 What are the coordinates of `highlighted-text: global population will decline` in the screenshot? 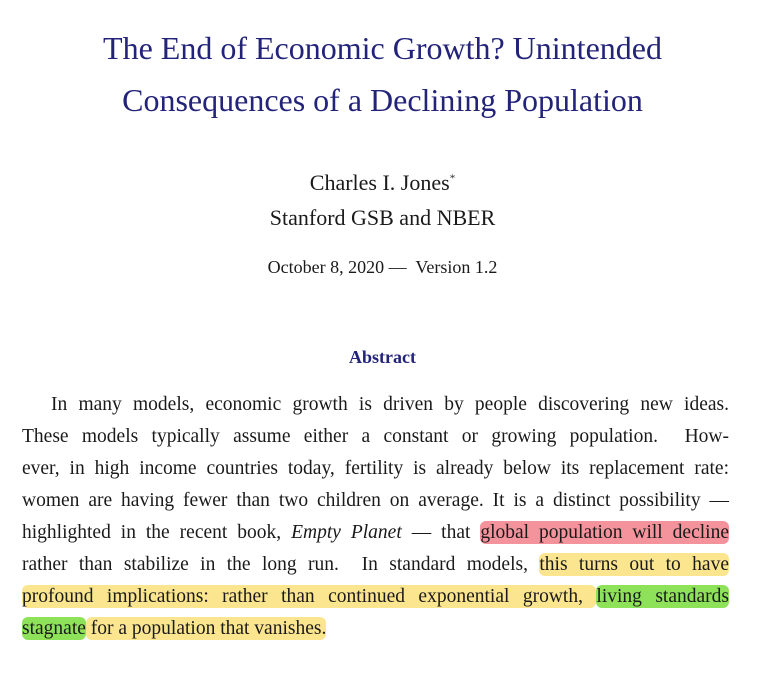 It's located at (604, 532).